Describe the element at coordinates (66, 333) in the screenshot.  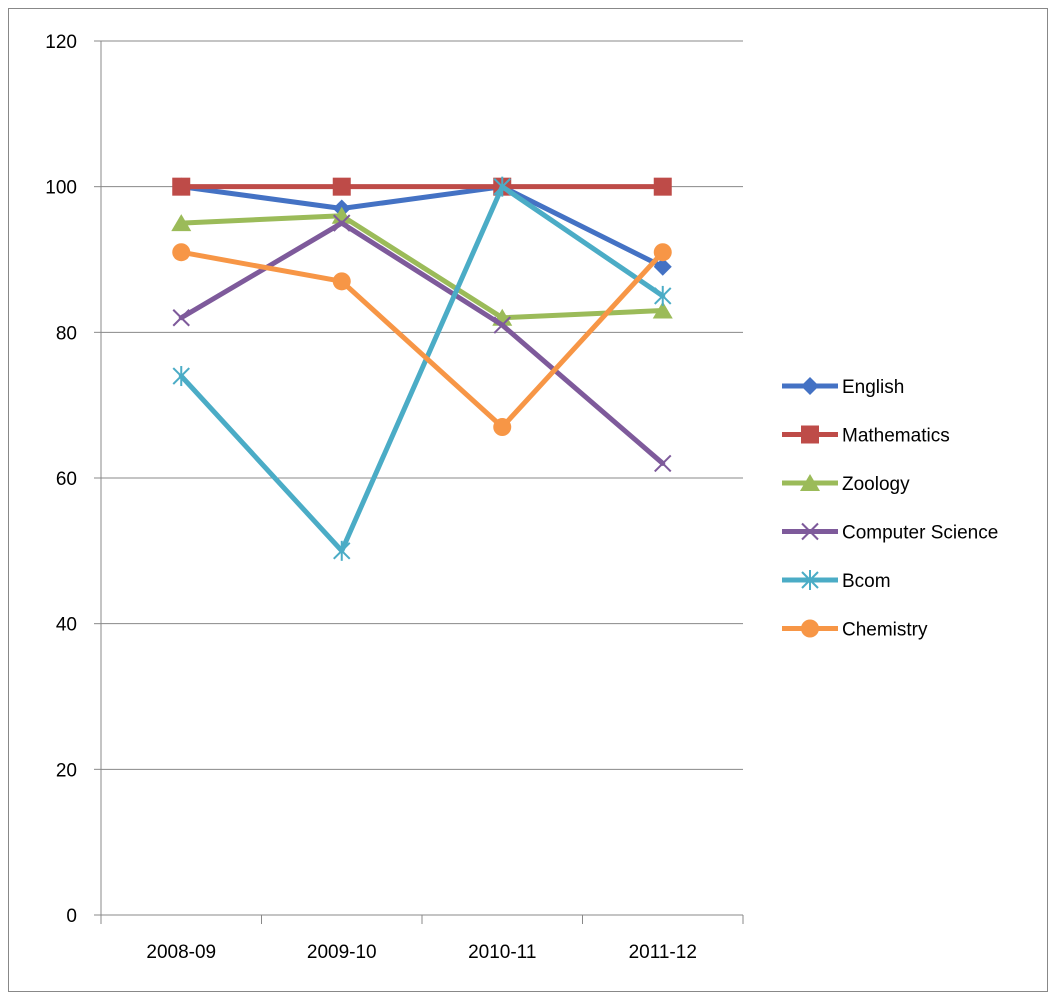
I see `y-tick-label: 80` at that location.